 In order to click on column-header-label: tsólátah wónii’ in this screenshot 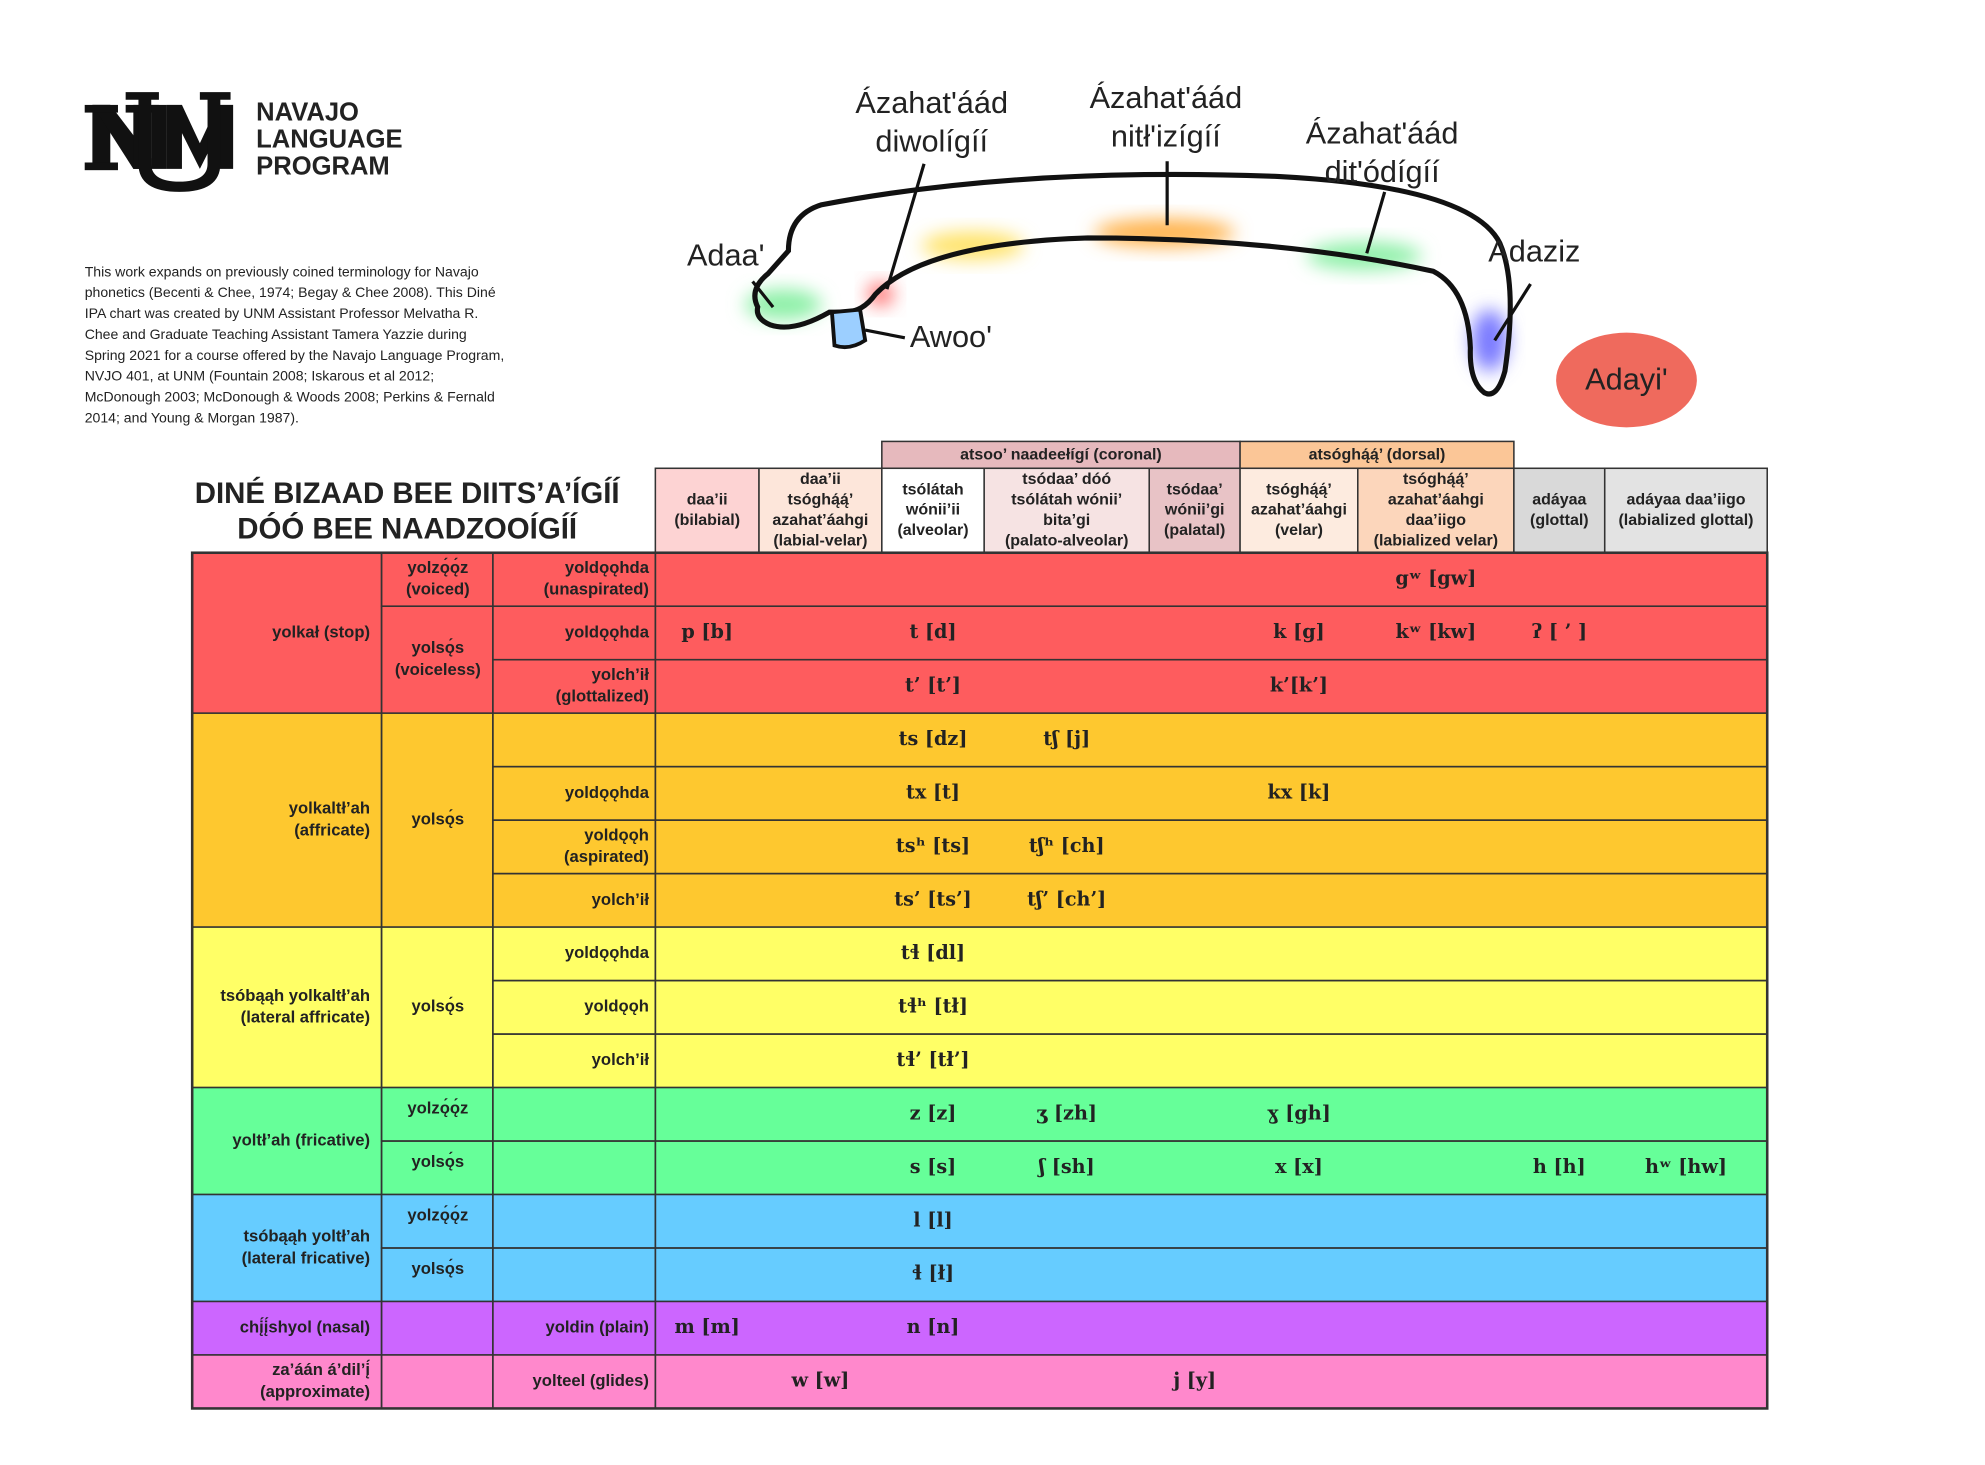, I will do `click(1066, 499)`.